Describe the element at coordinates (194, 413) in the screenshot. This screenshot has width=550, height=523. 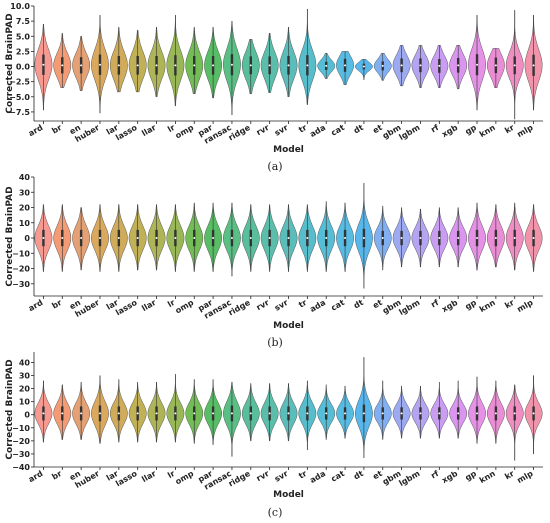
I see `median-point-omp` at that location.